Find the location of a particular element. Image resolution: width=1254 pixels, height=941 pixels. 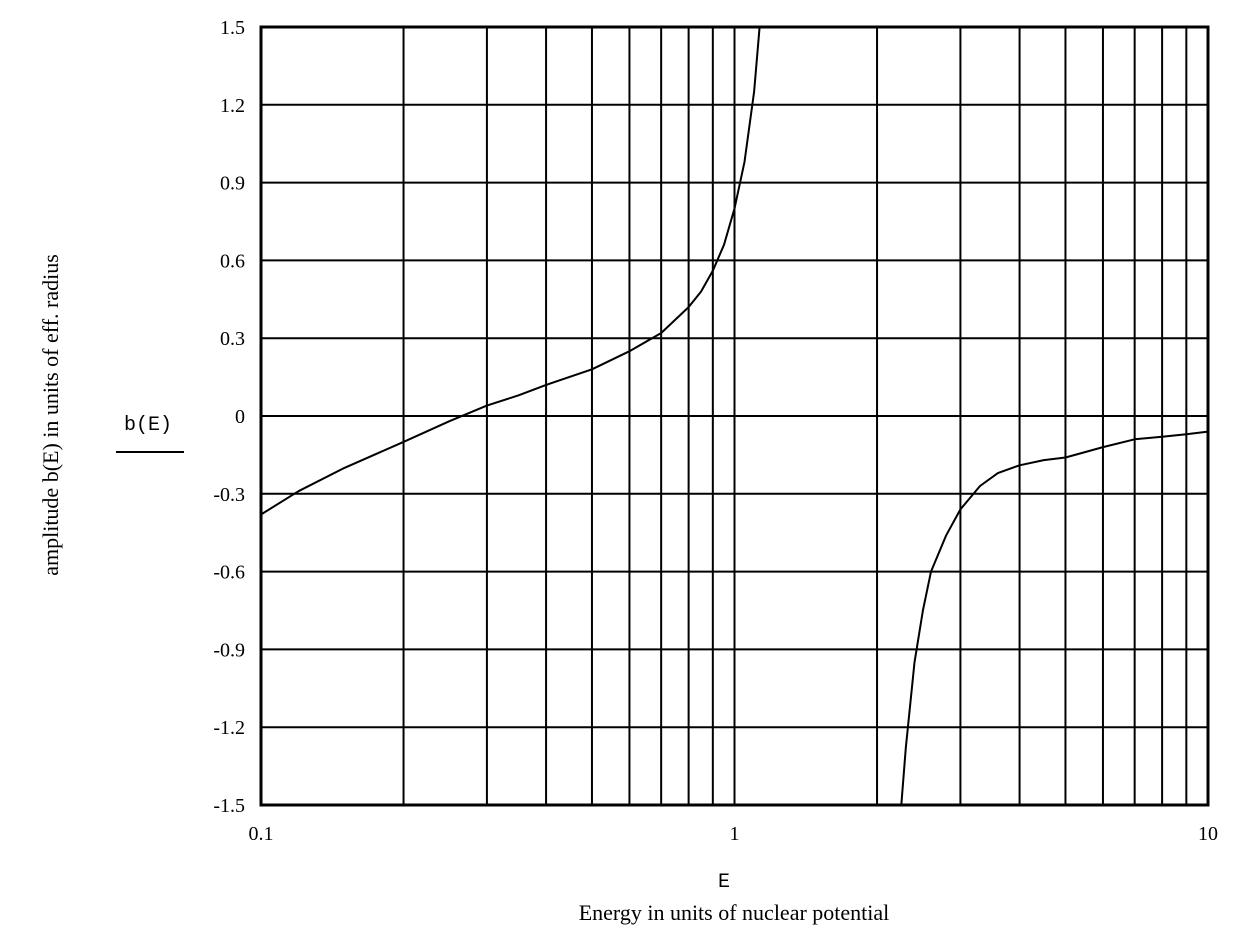

y-axis-variable: b(E) is located at coordinates (148, 425).